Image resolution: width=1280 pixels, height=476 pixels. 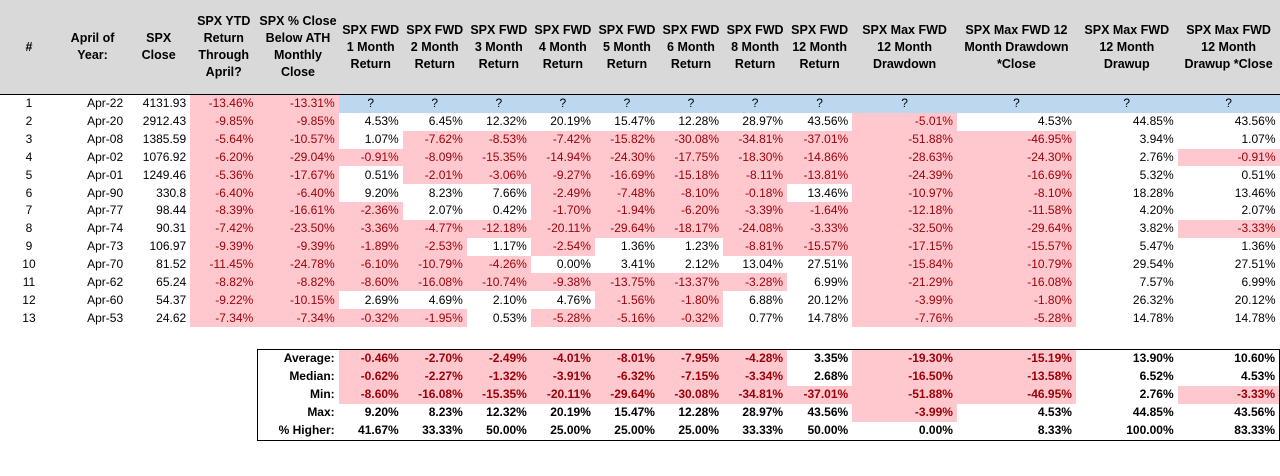 I want to click on table-cell: 0.53%, so click(x=509, y=317).